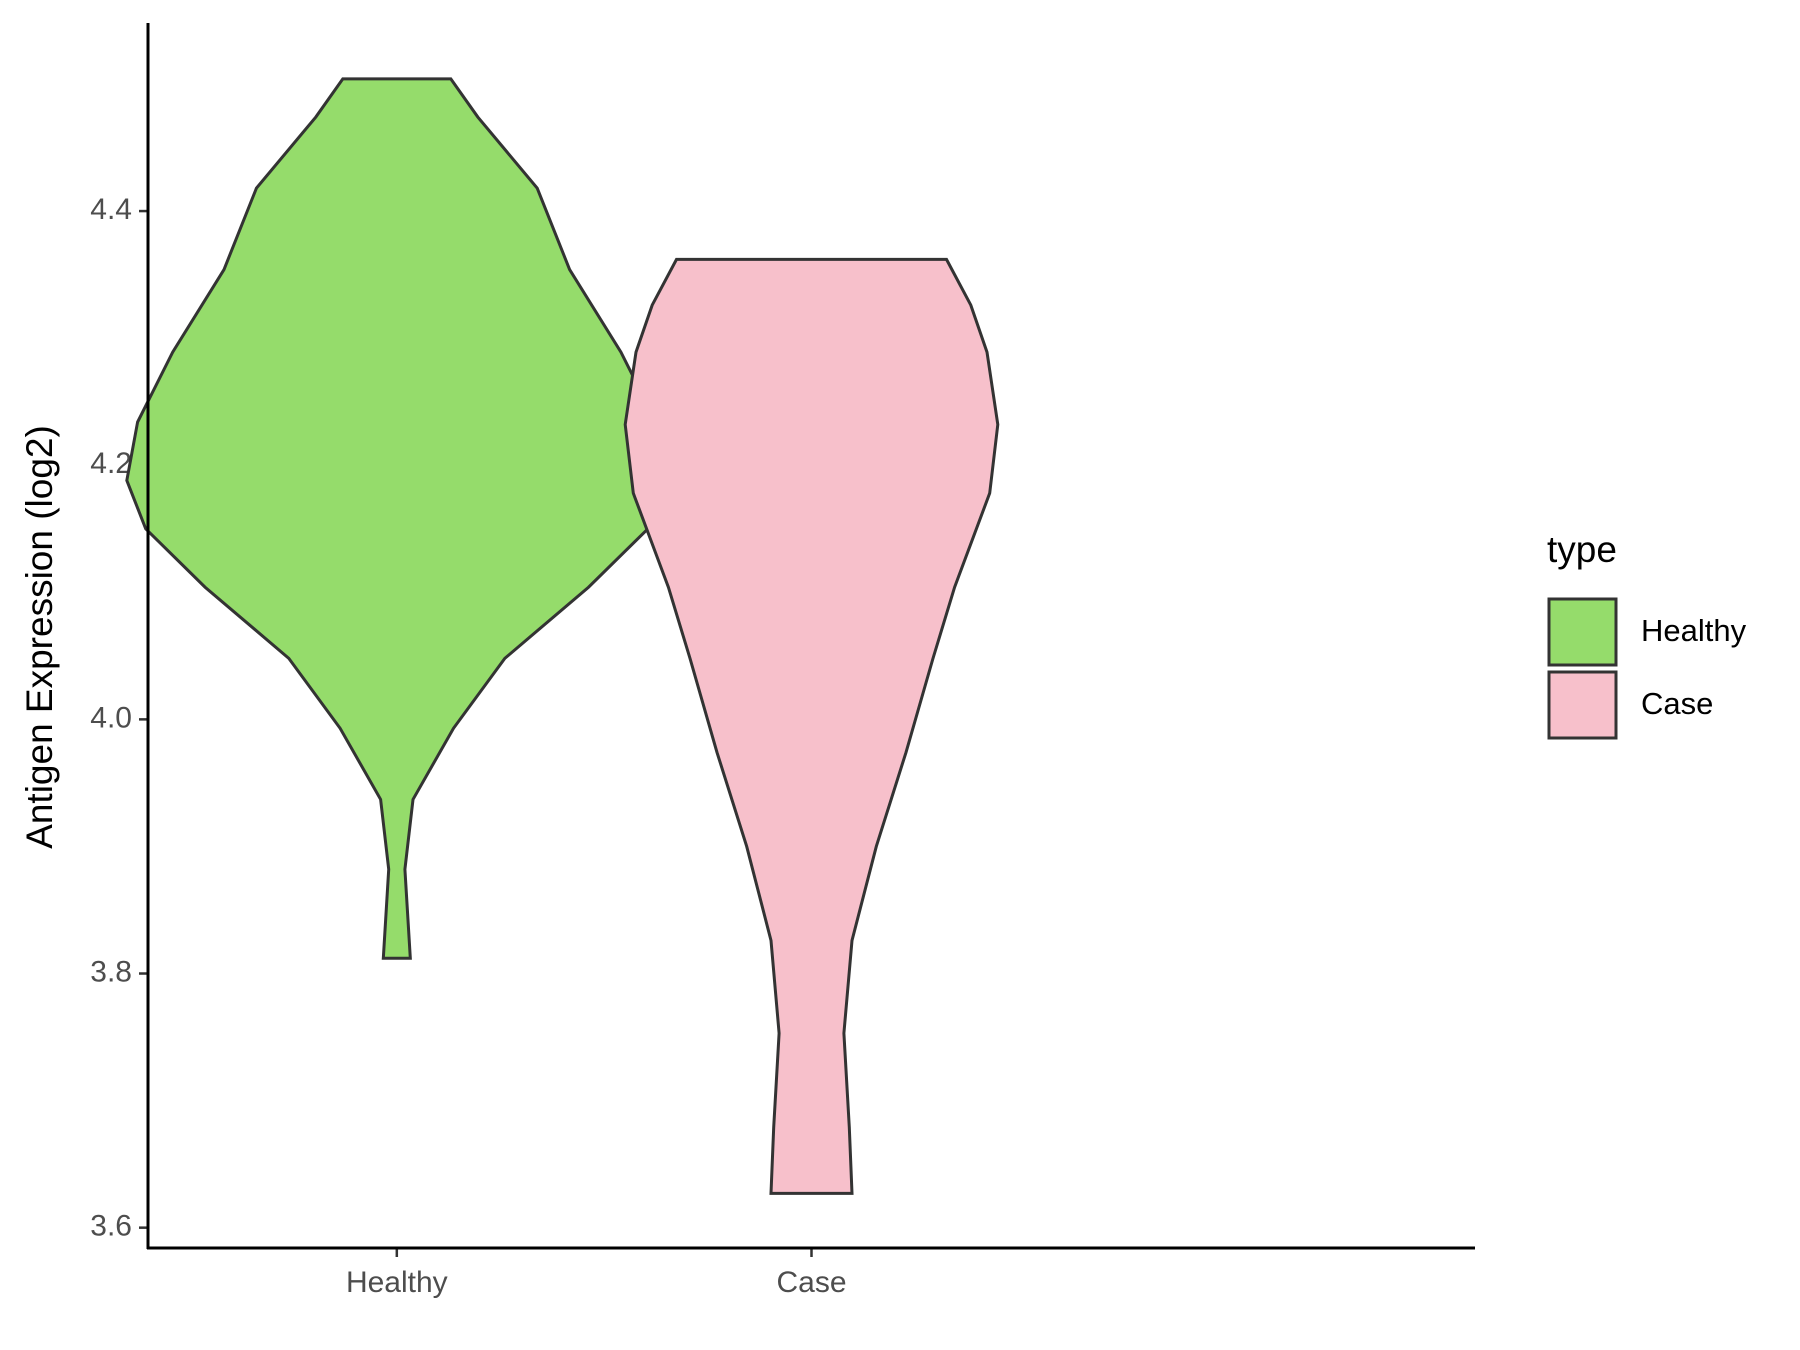 This screenshot has width=1800, height=1350. Describe the element at coordinates (1582, 549) in the screenshot. I see `legend-title: type` at that location.